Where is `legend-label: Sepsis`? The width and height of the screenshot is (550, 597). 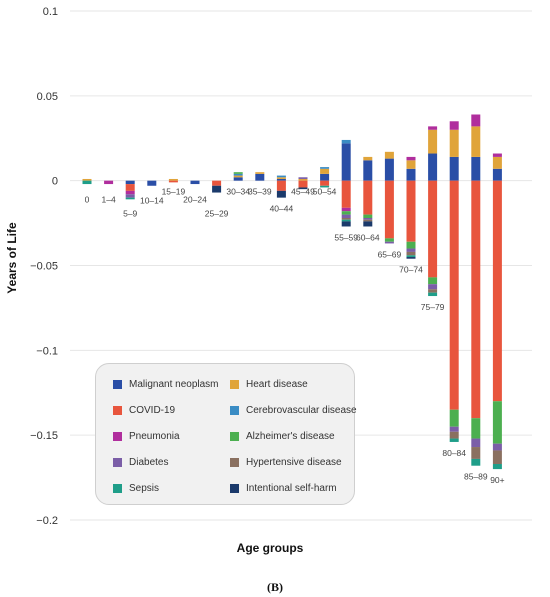 legend-label: Sepsis is located at coordinates (144, 488).